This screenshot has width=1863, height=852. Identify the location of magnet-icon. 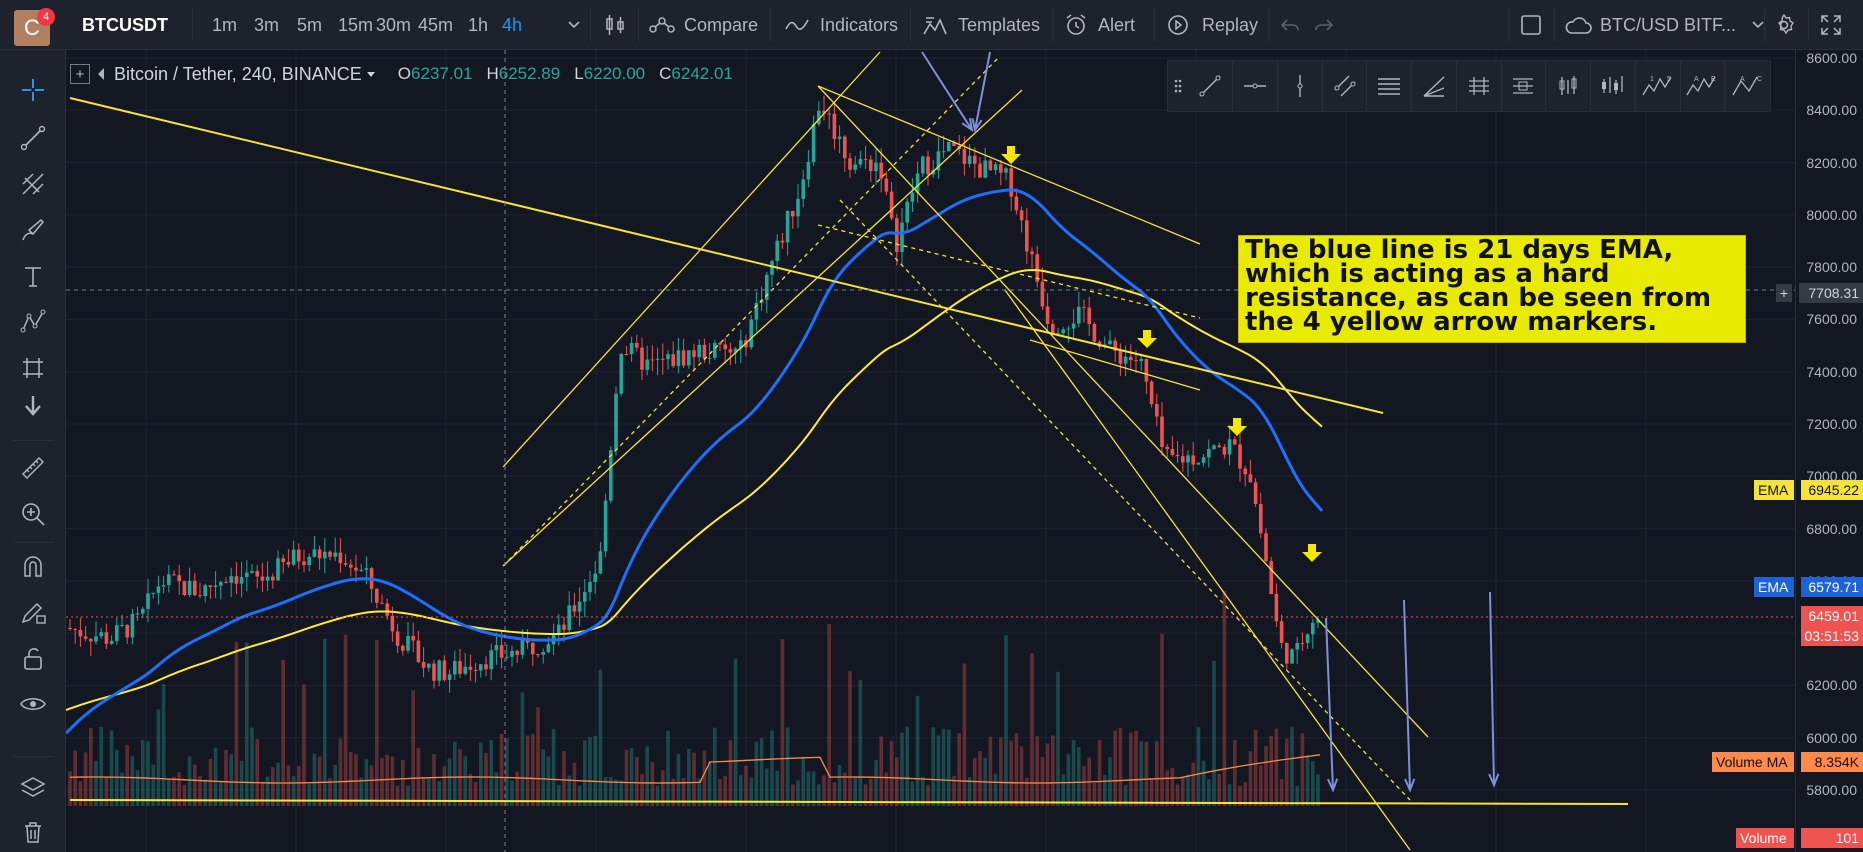
(33, 566).